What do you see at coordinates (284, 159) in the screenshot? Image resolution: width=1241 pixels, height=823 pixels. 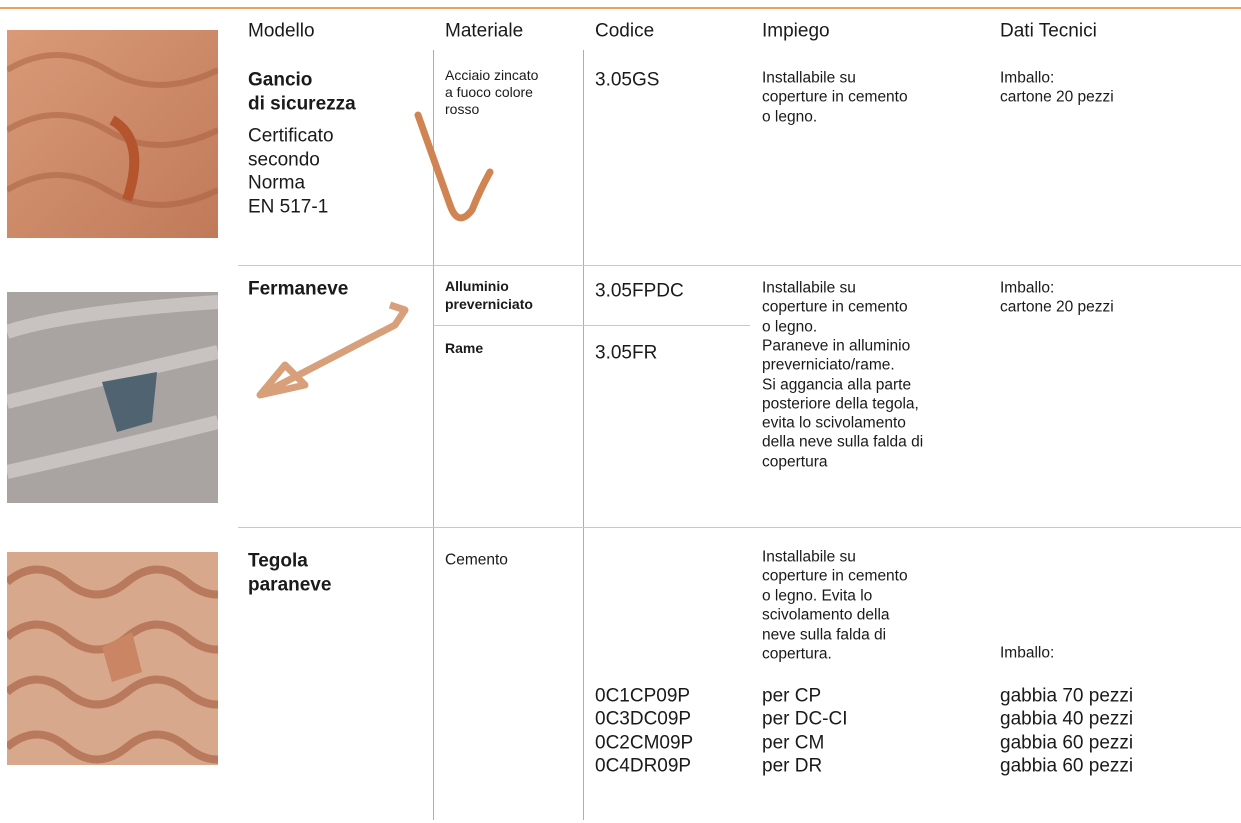 I see `model-note: secondo` at bounding box center [284, 159].